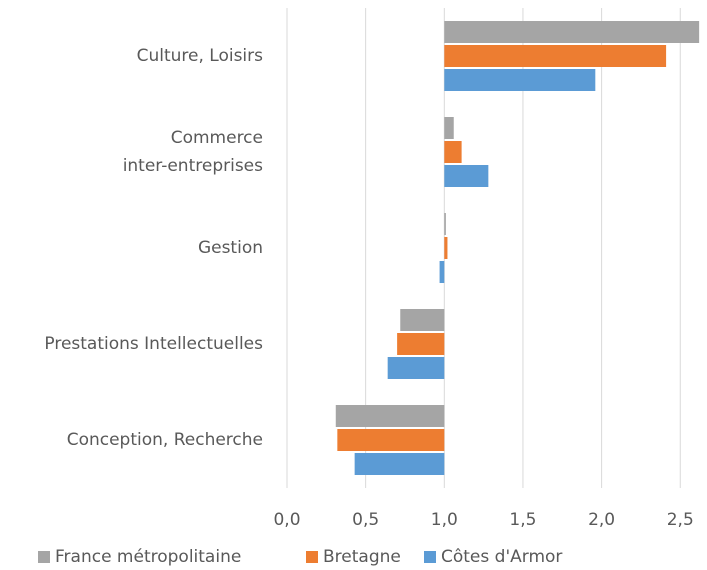  What do you see at coordinates (365, 520) in the screenshot?
I see `x-tick-label: 0,5` at bounding box center [365, 520].